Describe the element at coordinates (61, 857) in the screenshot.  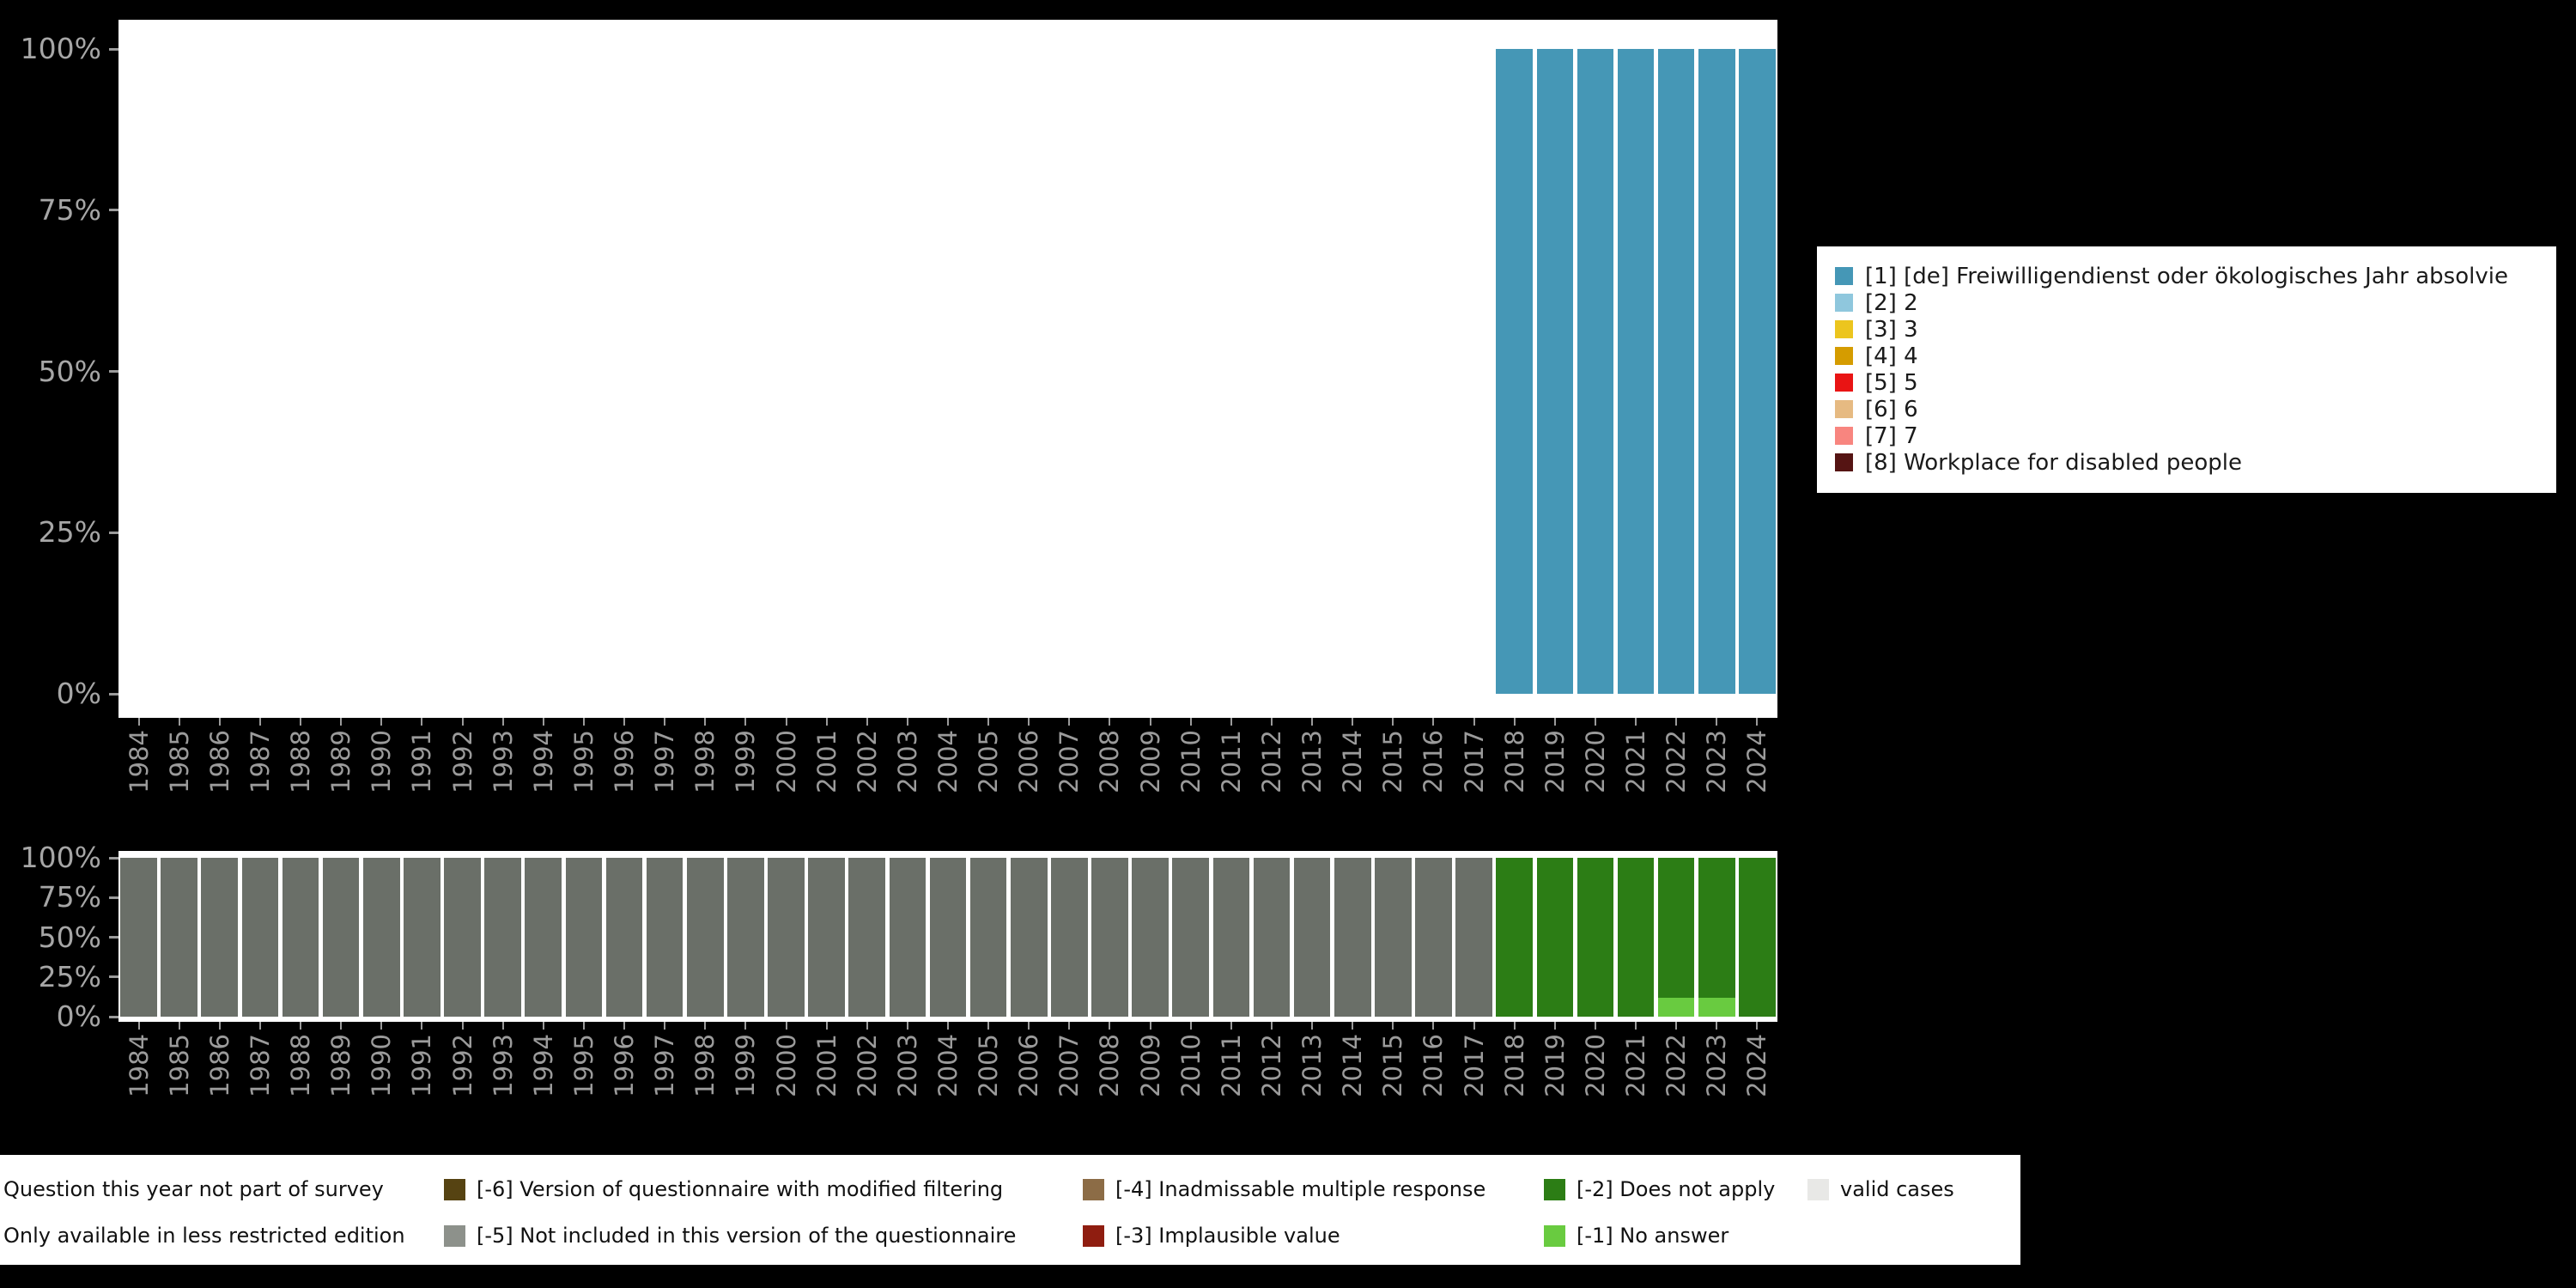
I see `y-tick-label: 100%` at that location.